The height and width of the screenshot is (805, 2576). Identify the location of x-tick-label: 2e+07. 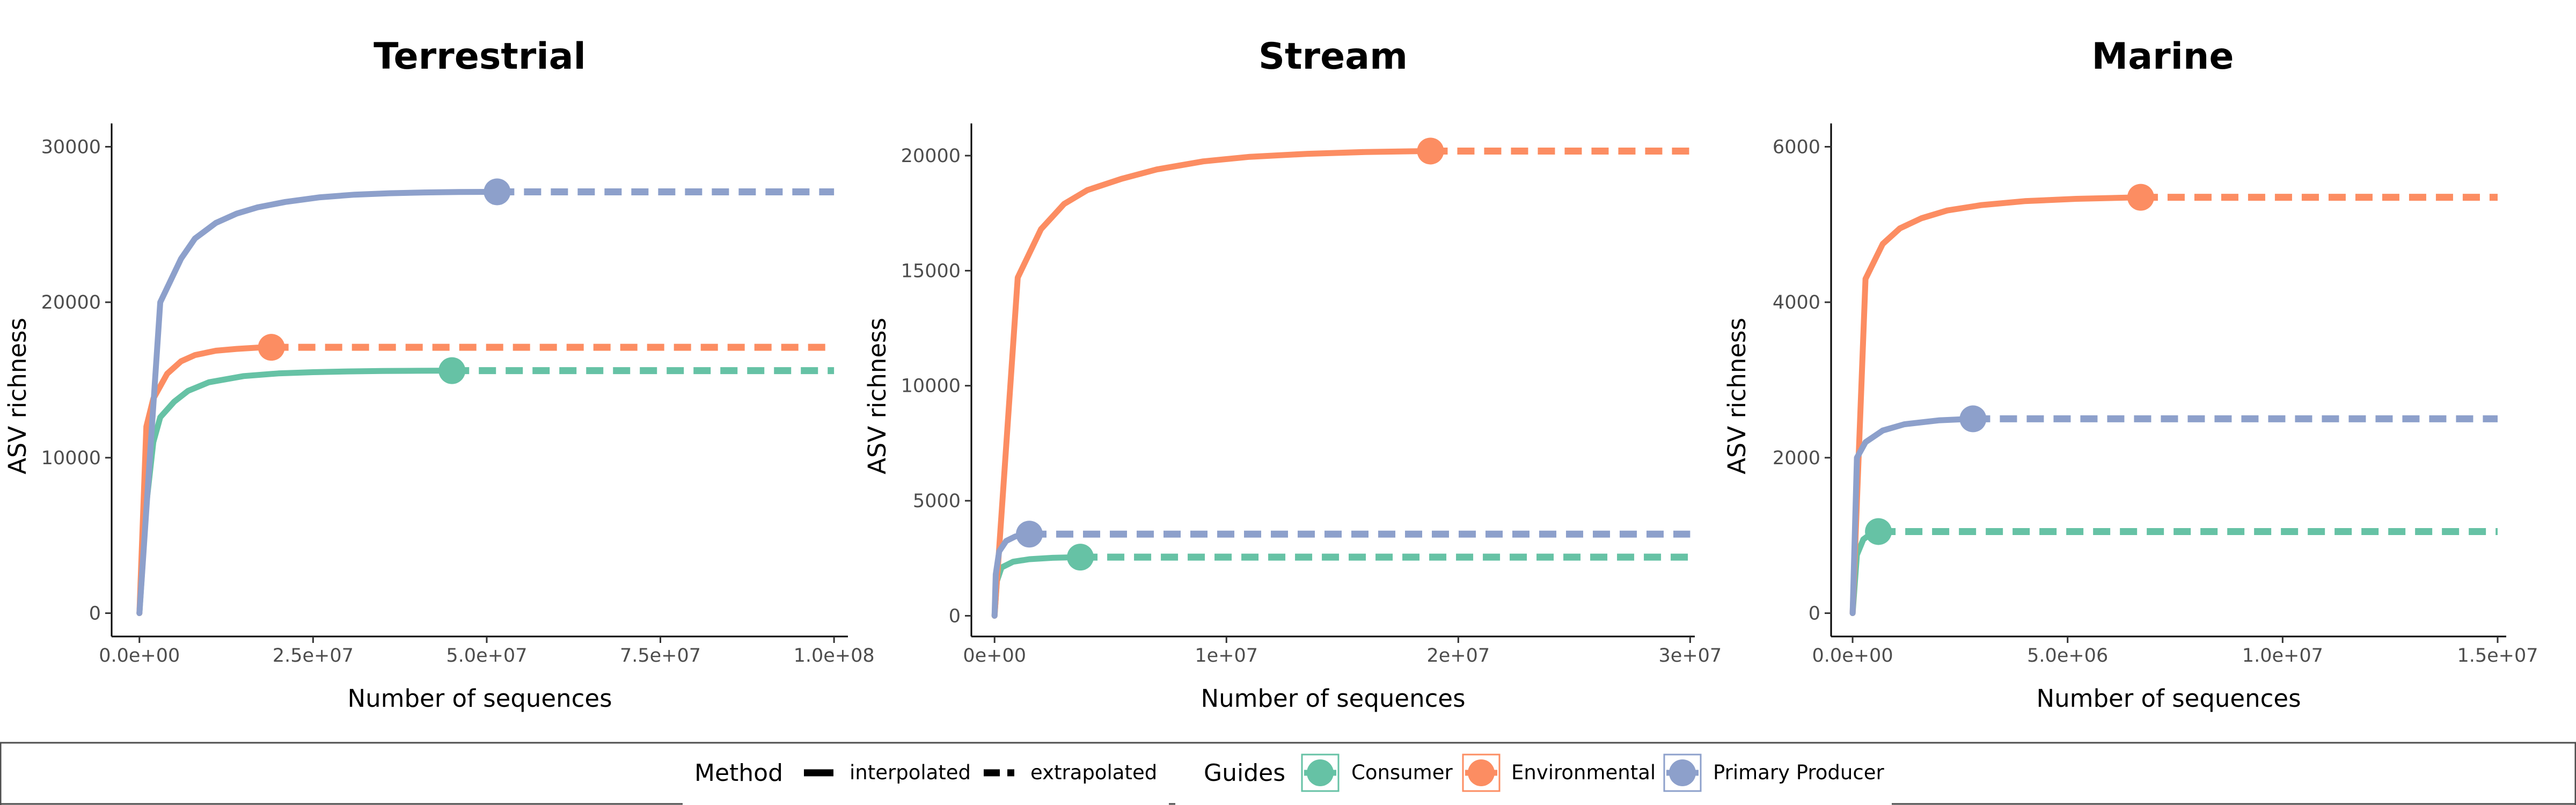
(1458, 656).